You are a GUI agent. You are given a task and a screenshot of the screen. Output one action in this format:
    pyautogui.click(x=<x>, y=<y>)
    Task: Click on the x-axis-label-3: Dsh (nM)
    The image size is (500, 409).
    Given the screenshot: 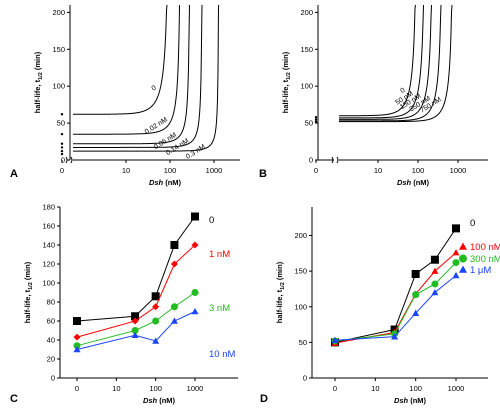 What is the action you would take?
    pyautogui.click(x=410, y=400)
    